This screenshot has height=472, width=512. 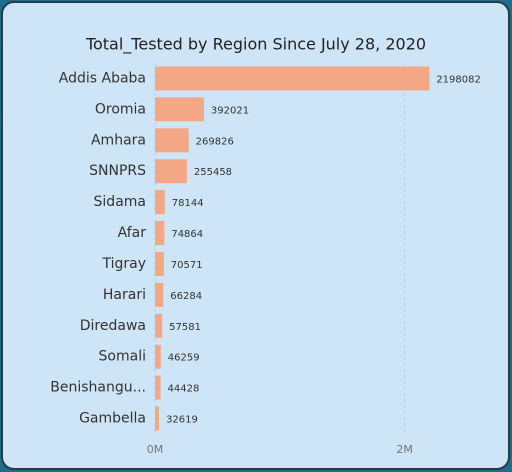 I want to click on y-tick-label: Amhara, so click(x=118, y=140).